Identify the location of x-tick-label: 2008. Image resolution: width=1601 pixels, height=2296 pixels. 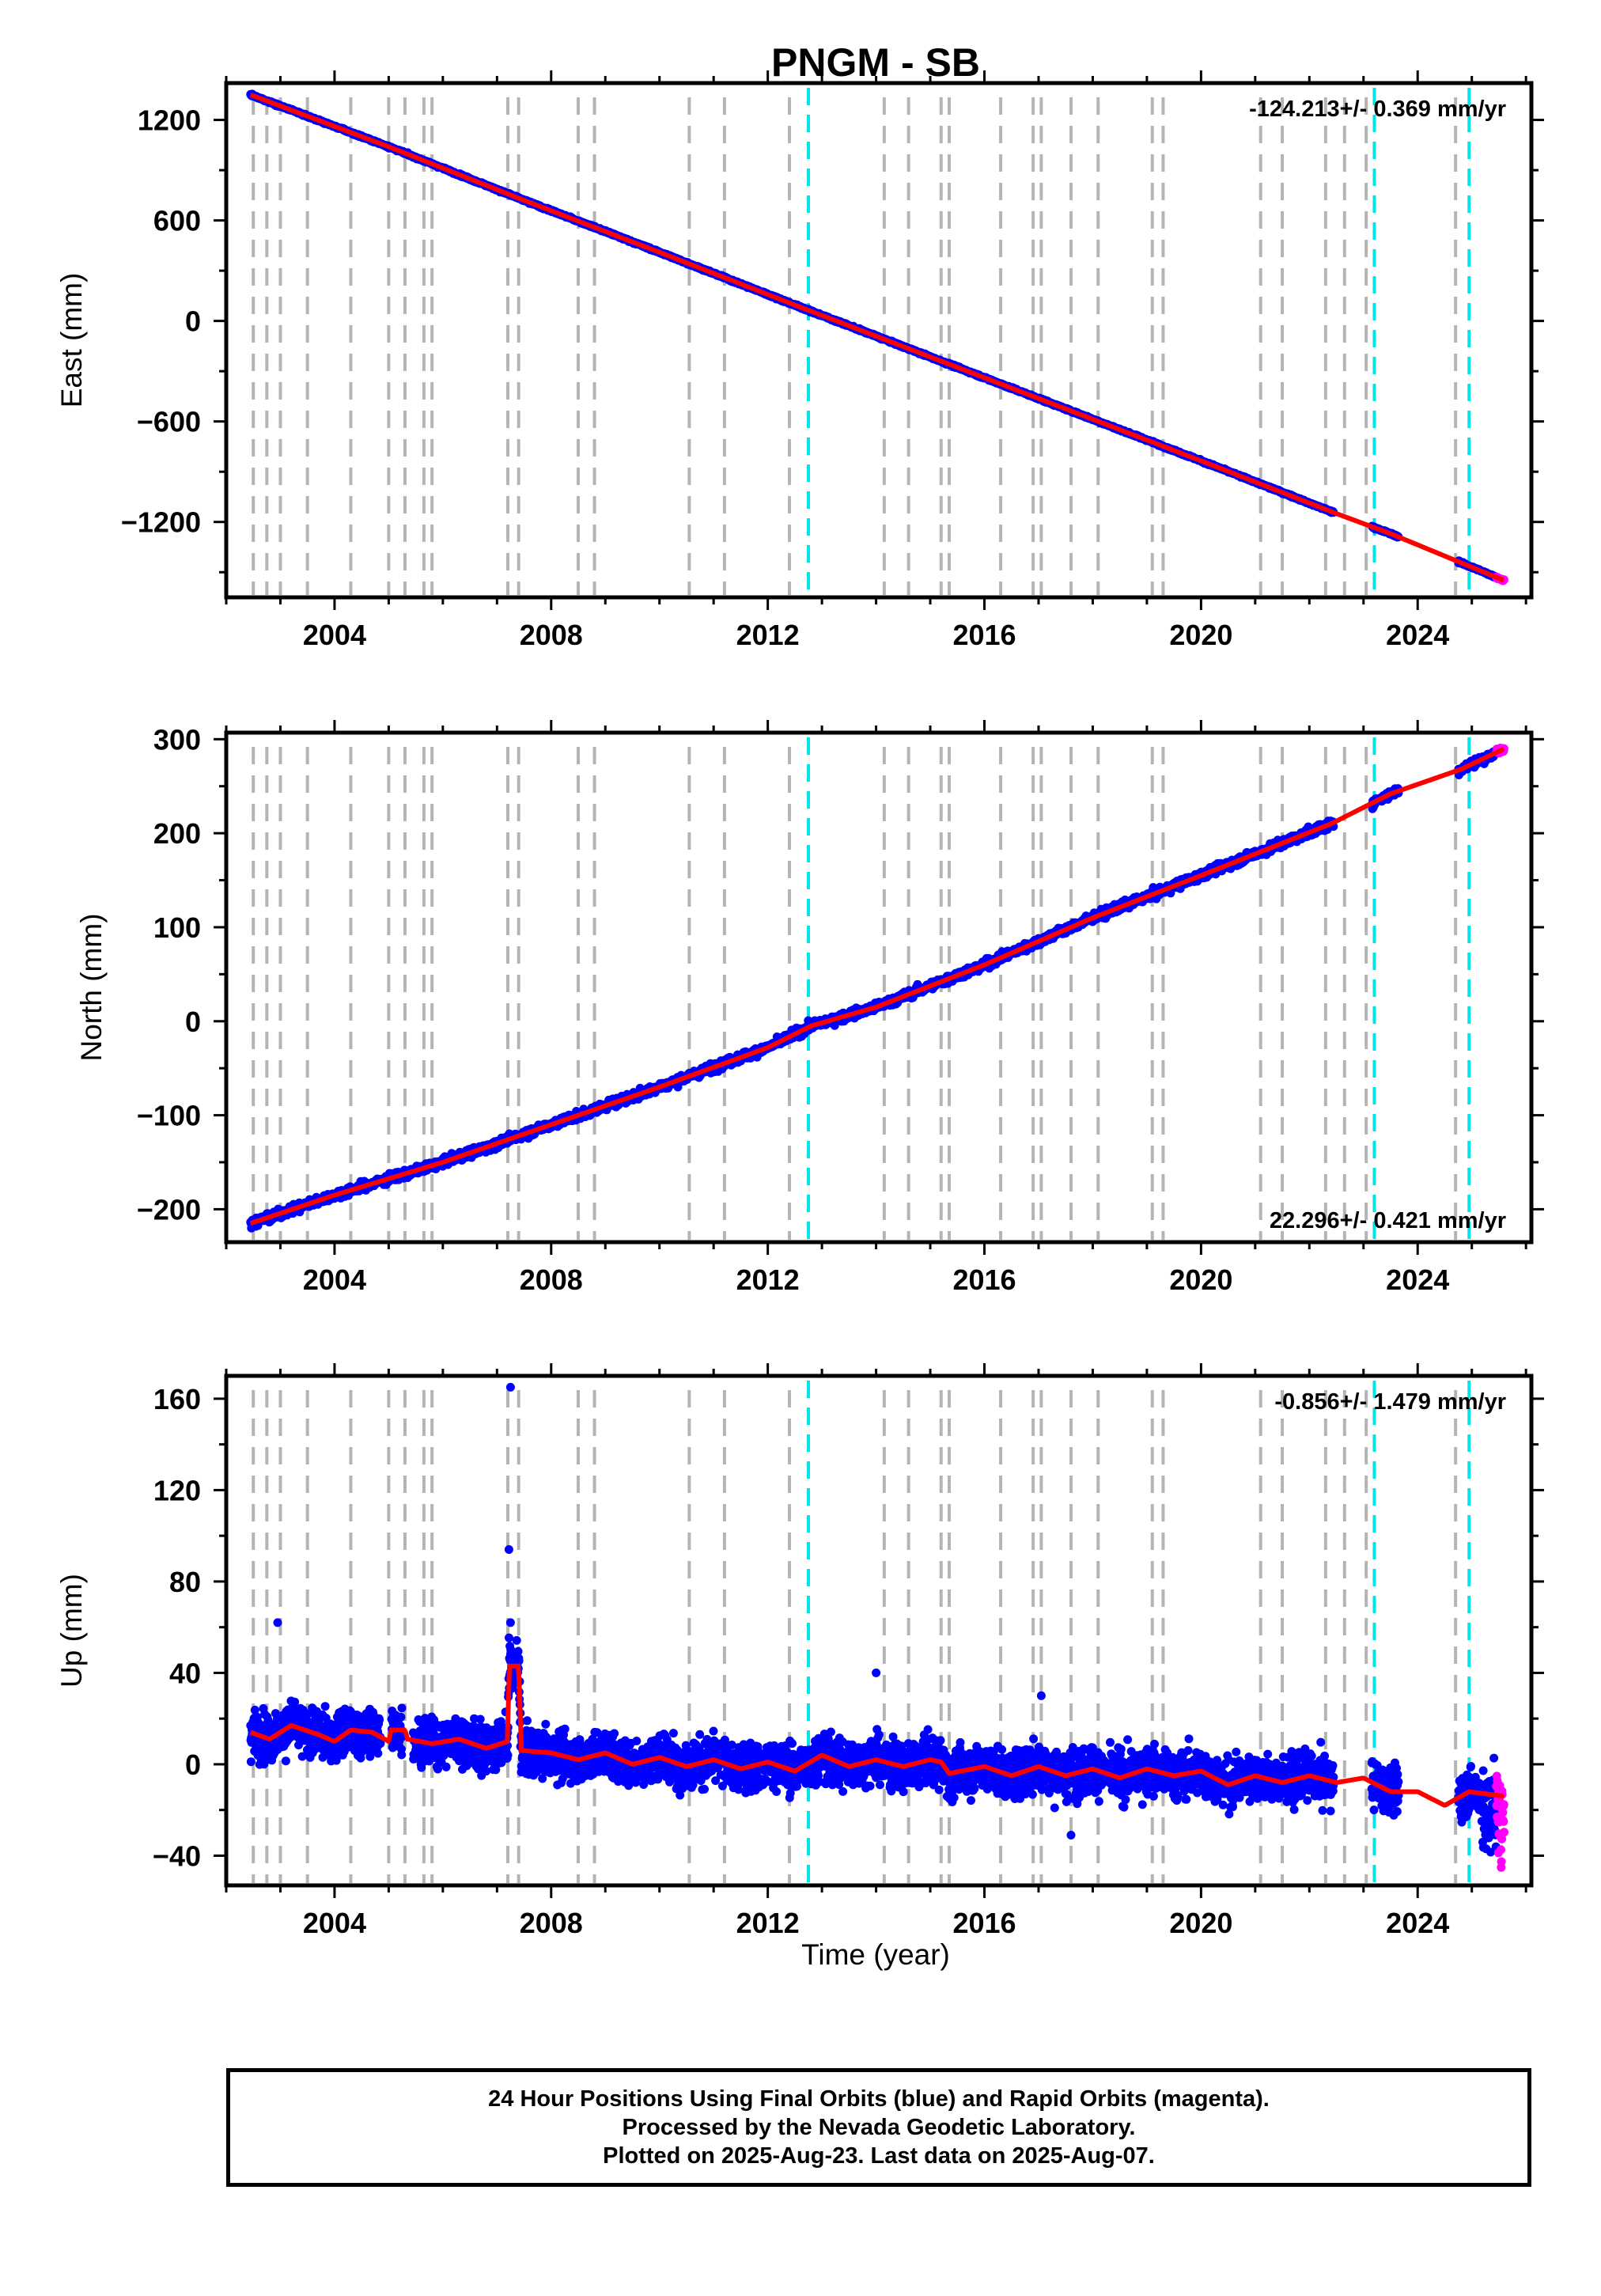
(551, 635).